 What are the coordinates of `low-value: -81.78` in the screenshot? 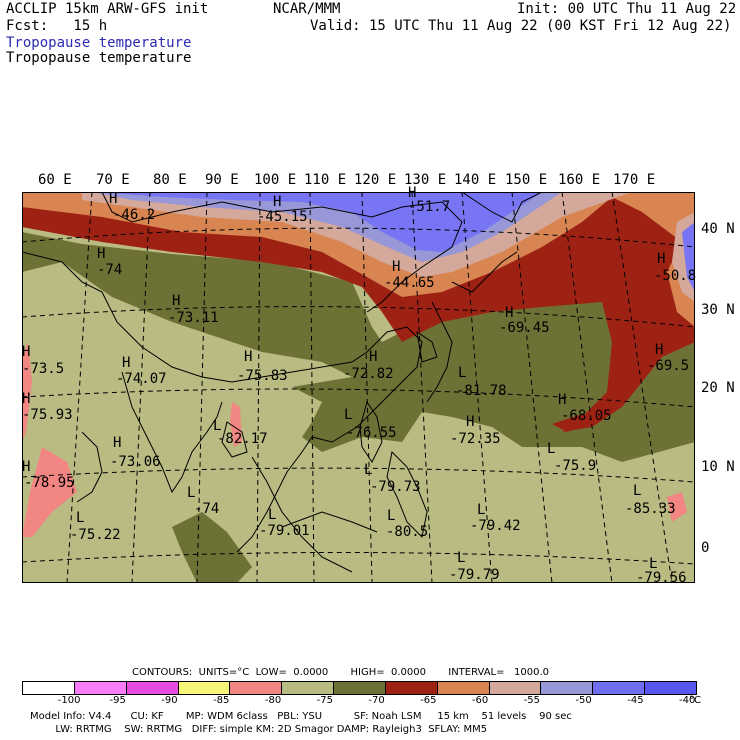 It's located at (481, 391).